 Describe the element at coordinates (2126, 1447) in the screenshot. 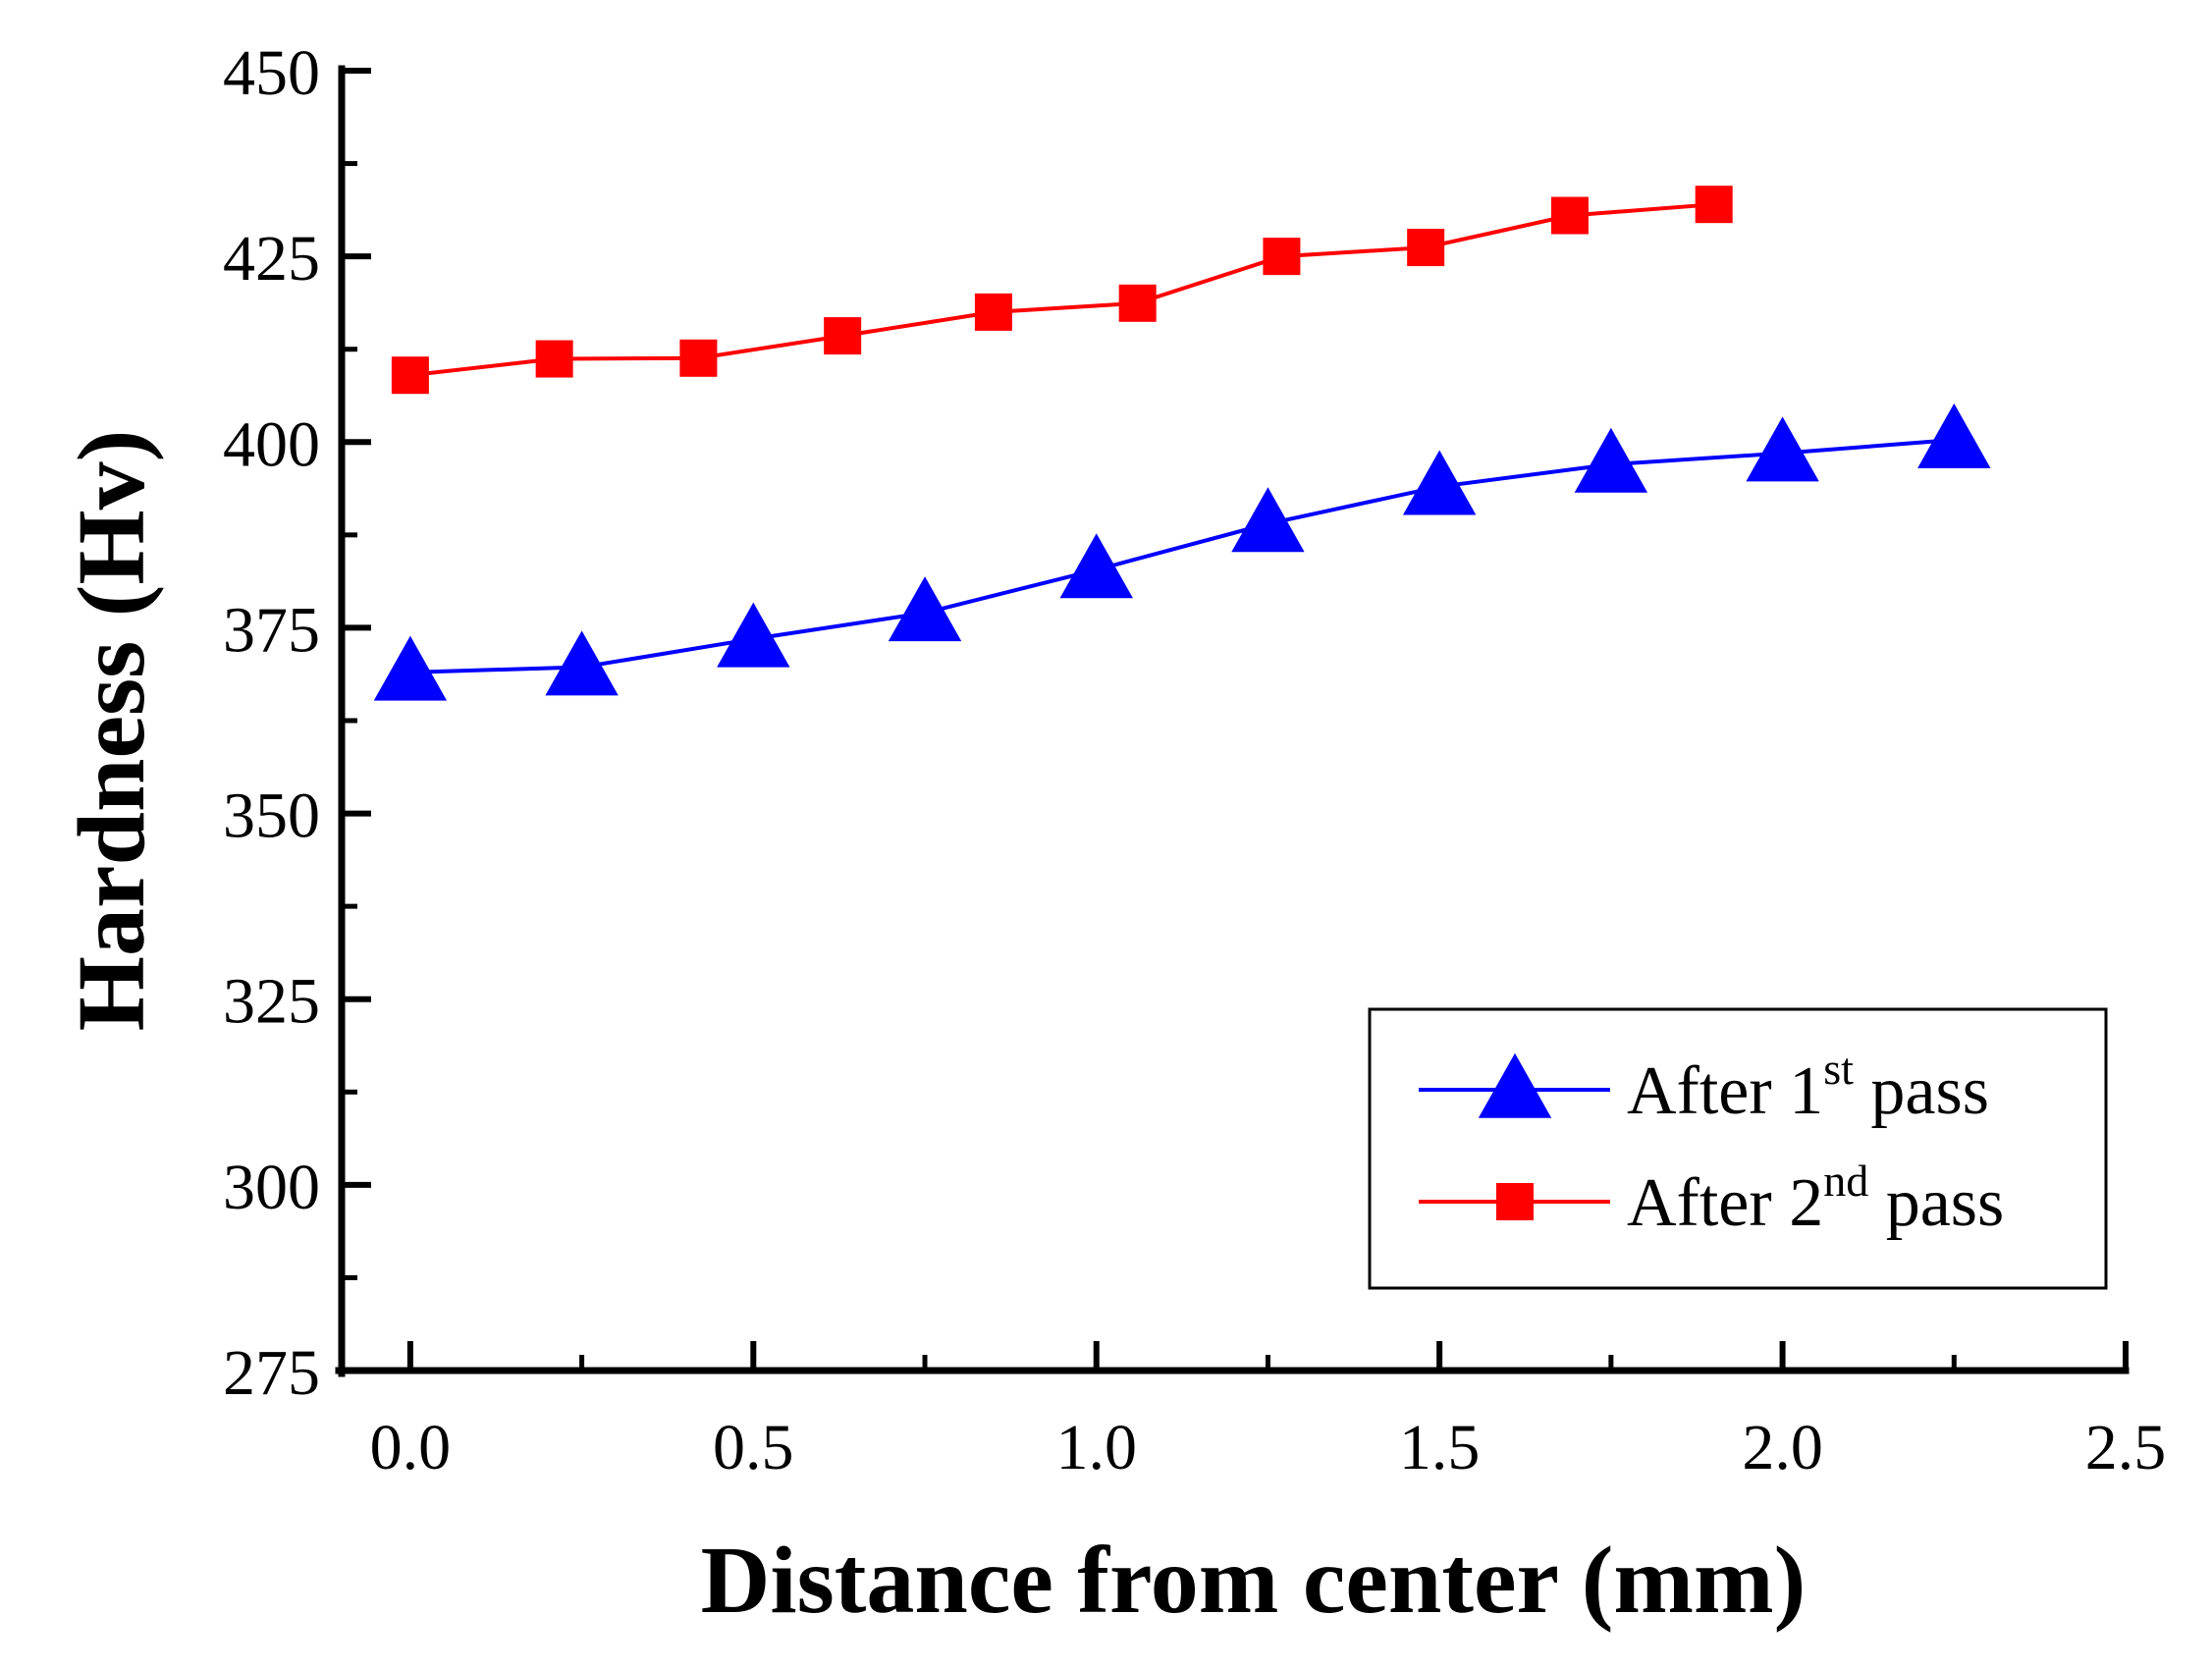

I see `x-tick-label: 2.5` at that location.